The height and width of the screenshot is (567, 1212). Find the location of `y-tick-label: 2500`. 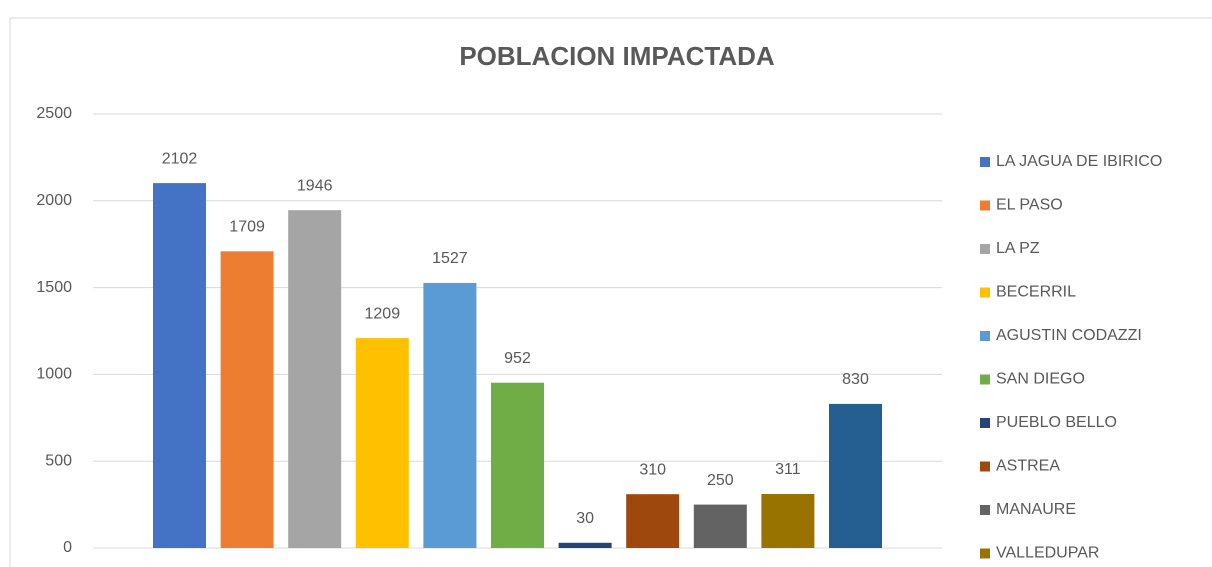

y-tick-label: 2500 is located at coordinates (54, 113).